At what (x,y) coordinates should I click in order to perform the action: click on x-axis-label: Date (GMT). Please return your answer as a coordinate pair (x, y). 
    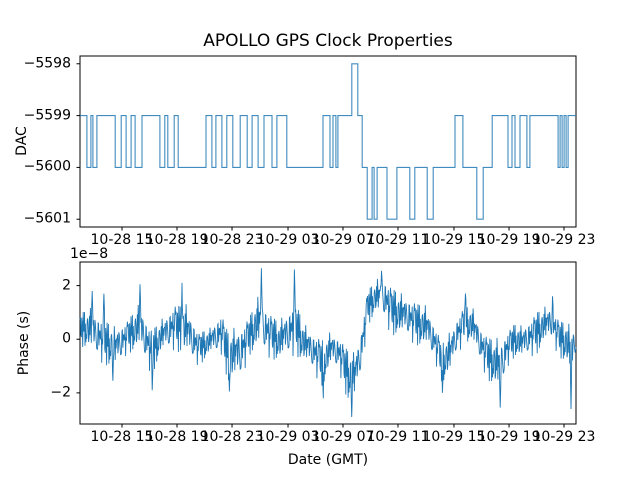
    Looking at the image, I should click on (328, 460).